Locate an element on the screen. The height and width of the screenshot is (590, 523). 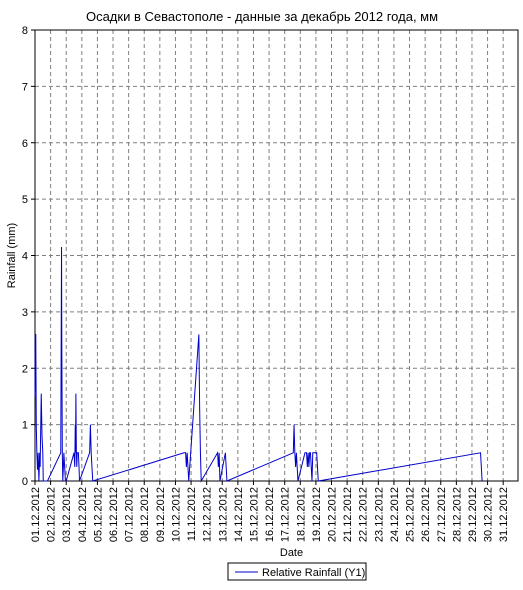
x-tick-label: 10.12.2012 is located at coordinates (176, 514).